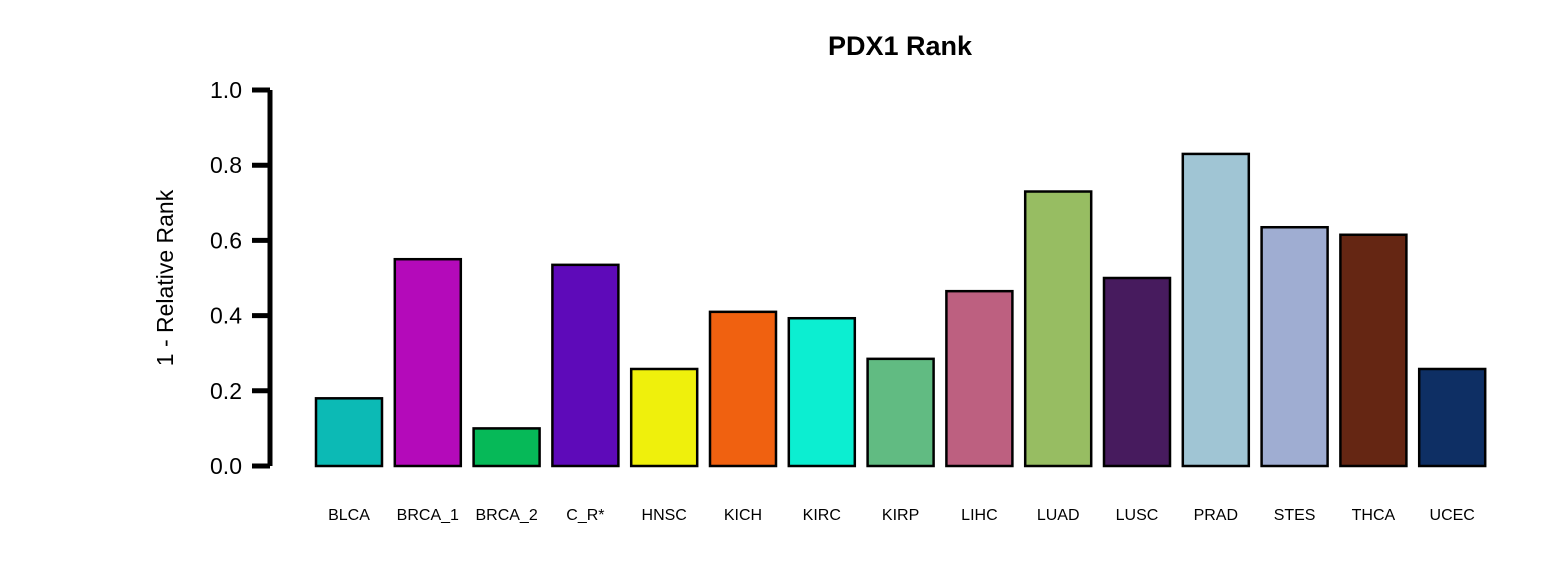  Describe the element at coordinates (226, 391) in the screenshot. I see `y-tick-label: 0.2` at that location.